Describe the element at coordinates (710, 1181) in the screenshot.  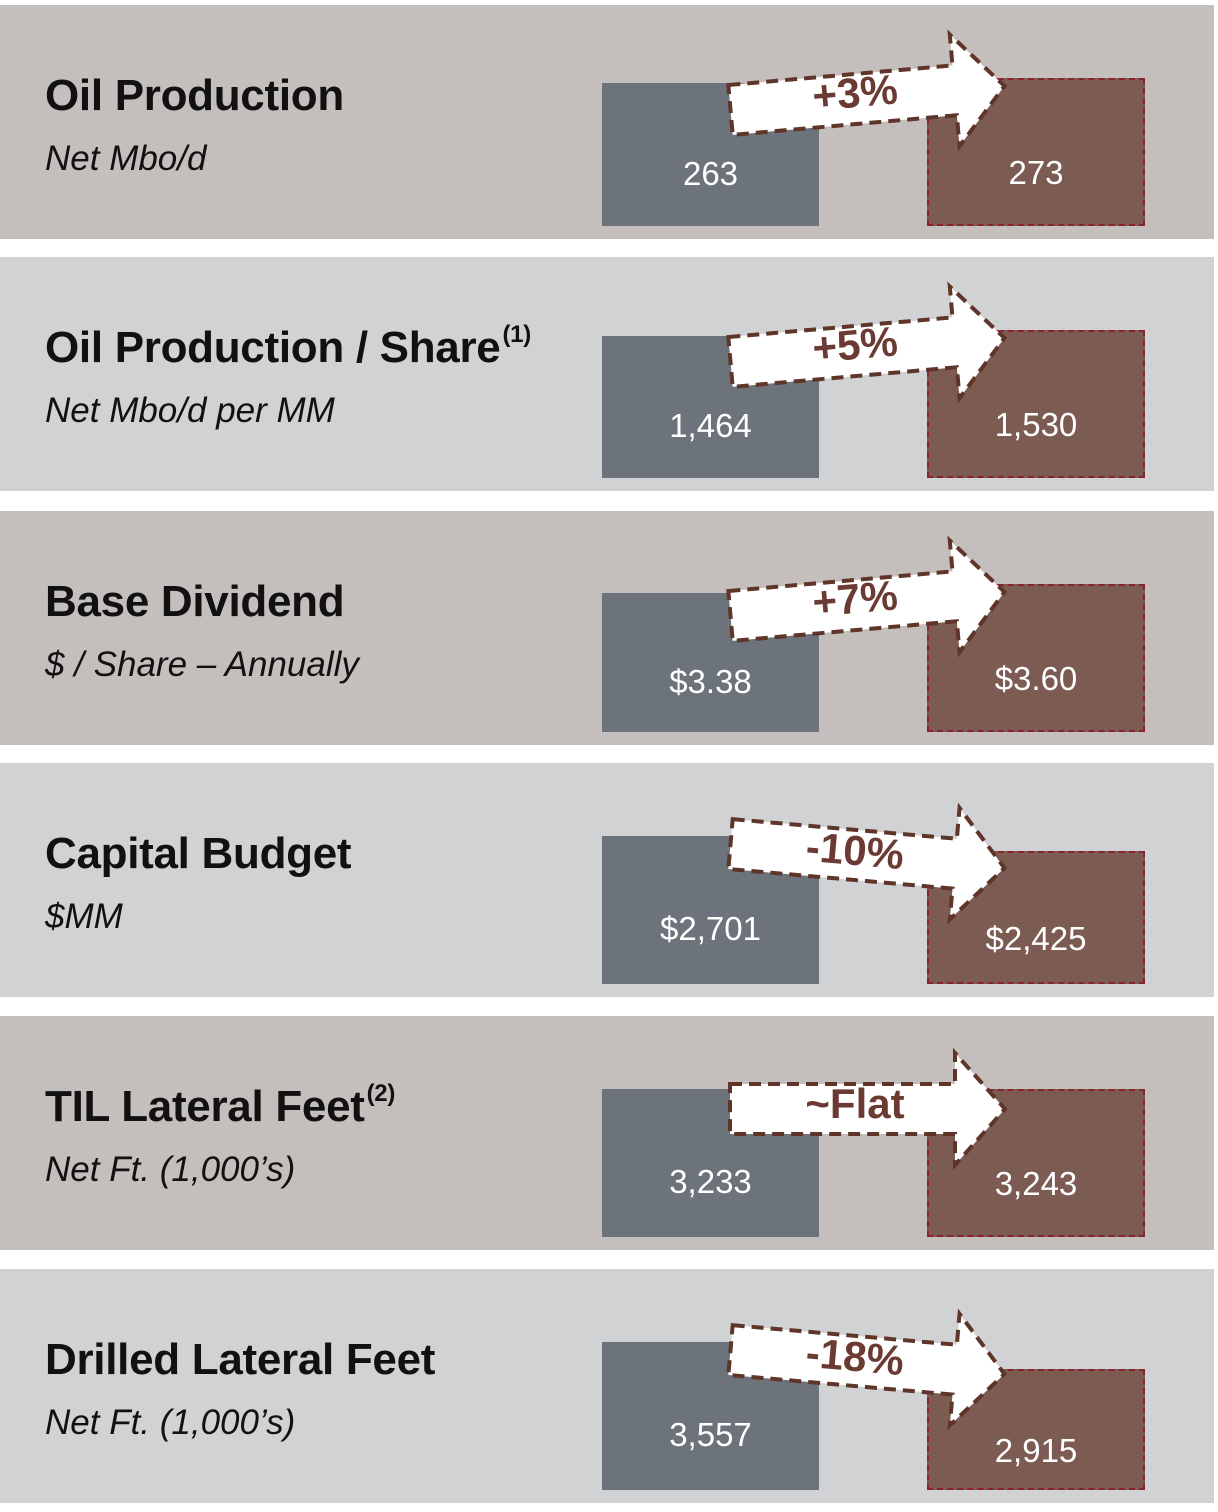
I see `prior-value-label: 3,233` at that location.